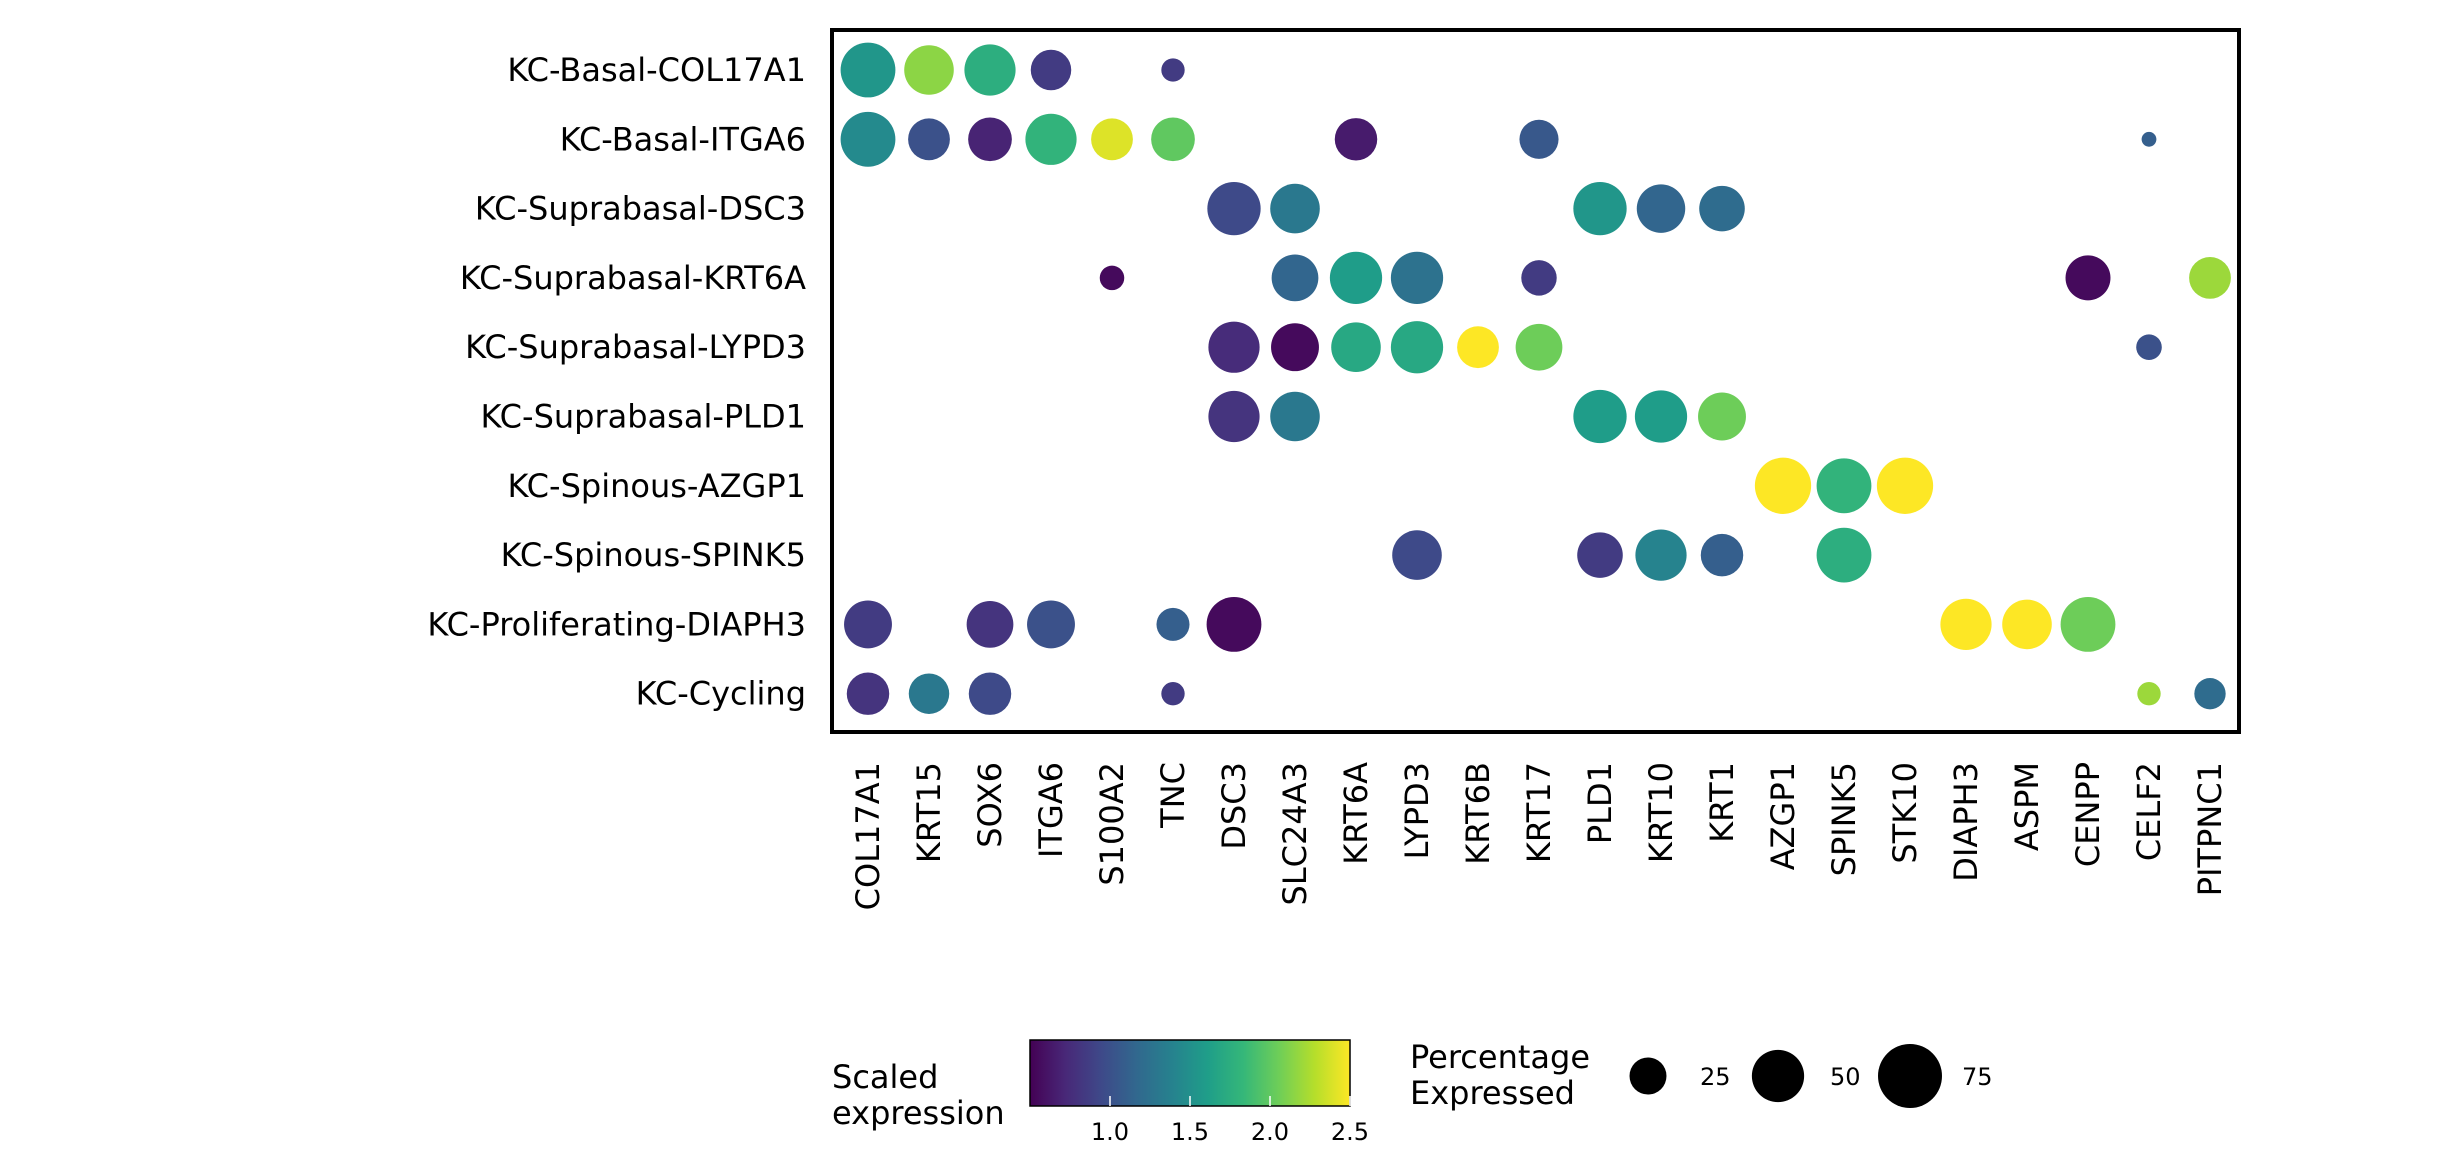  What do you see at coordinates (2088, 814) in the screenshot?
I see `x-tick-label: CENPP` at bounding box center [2088, 814].